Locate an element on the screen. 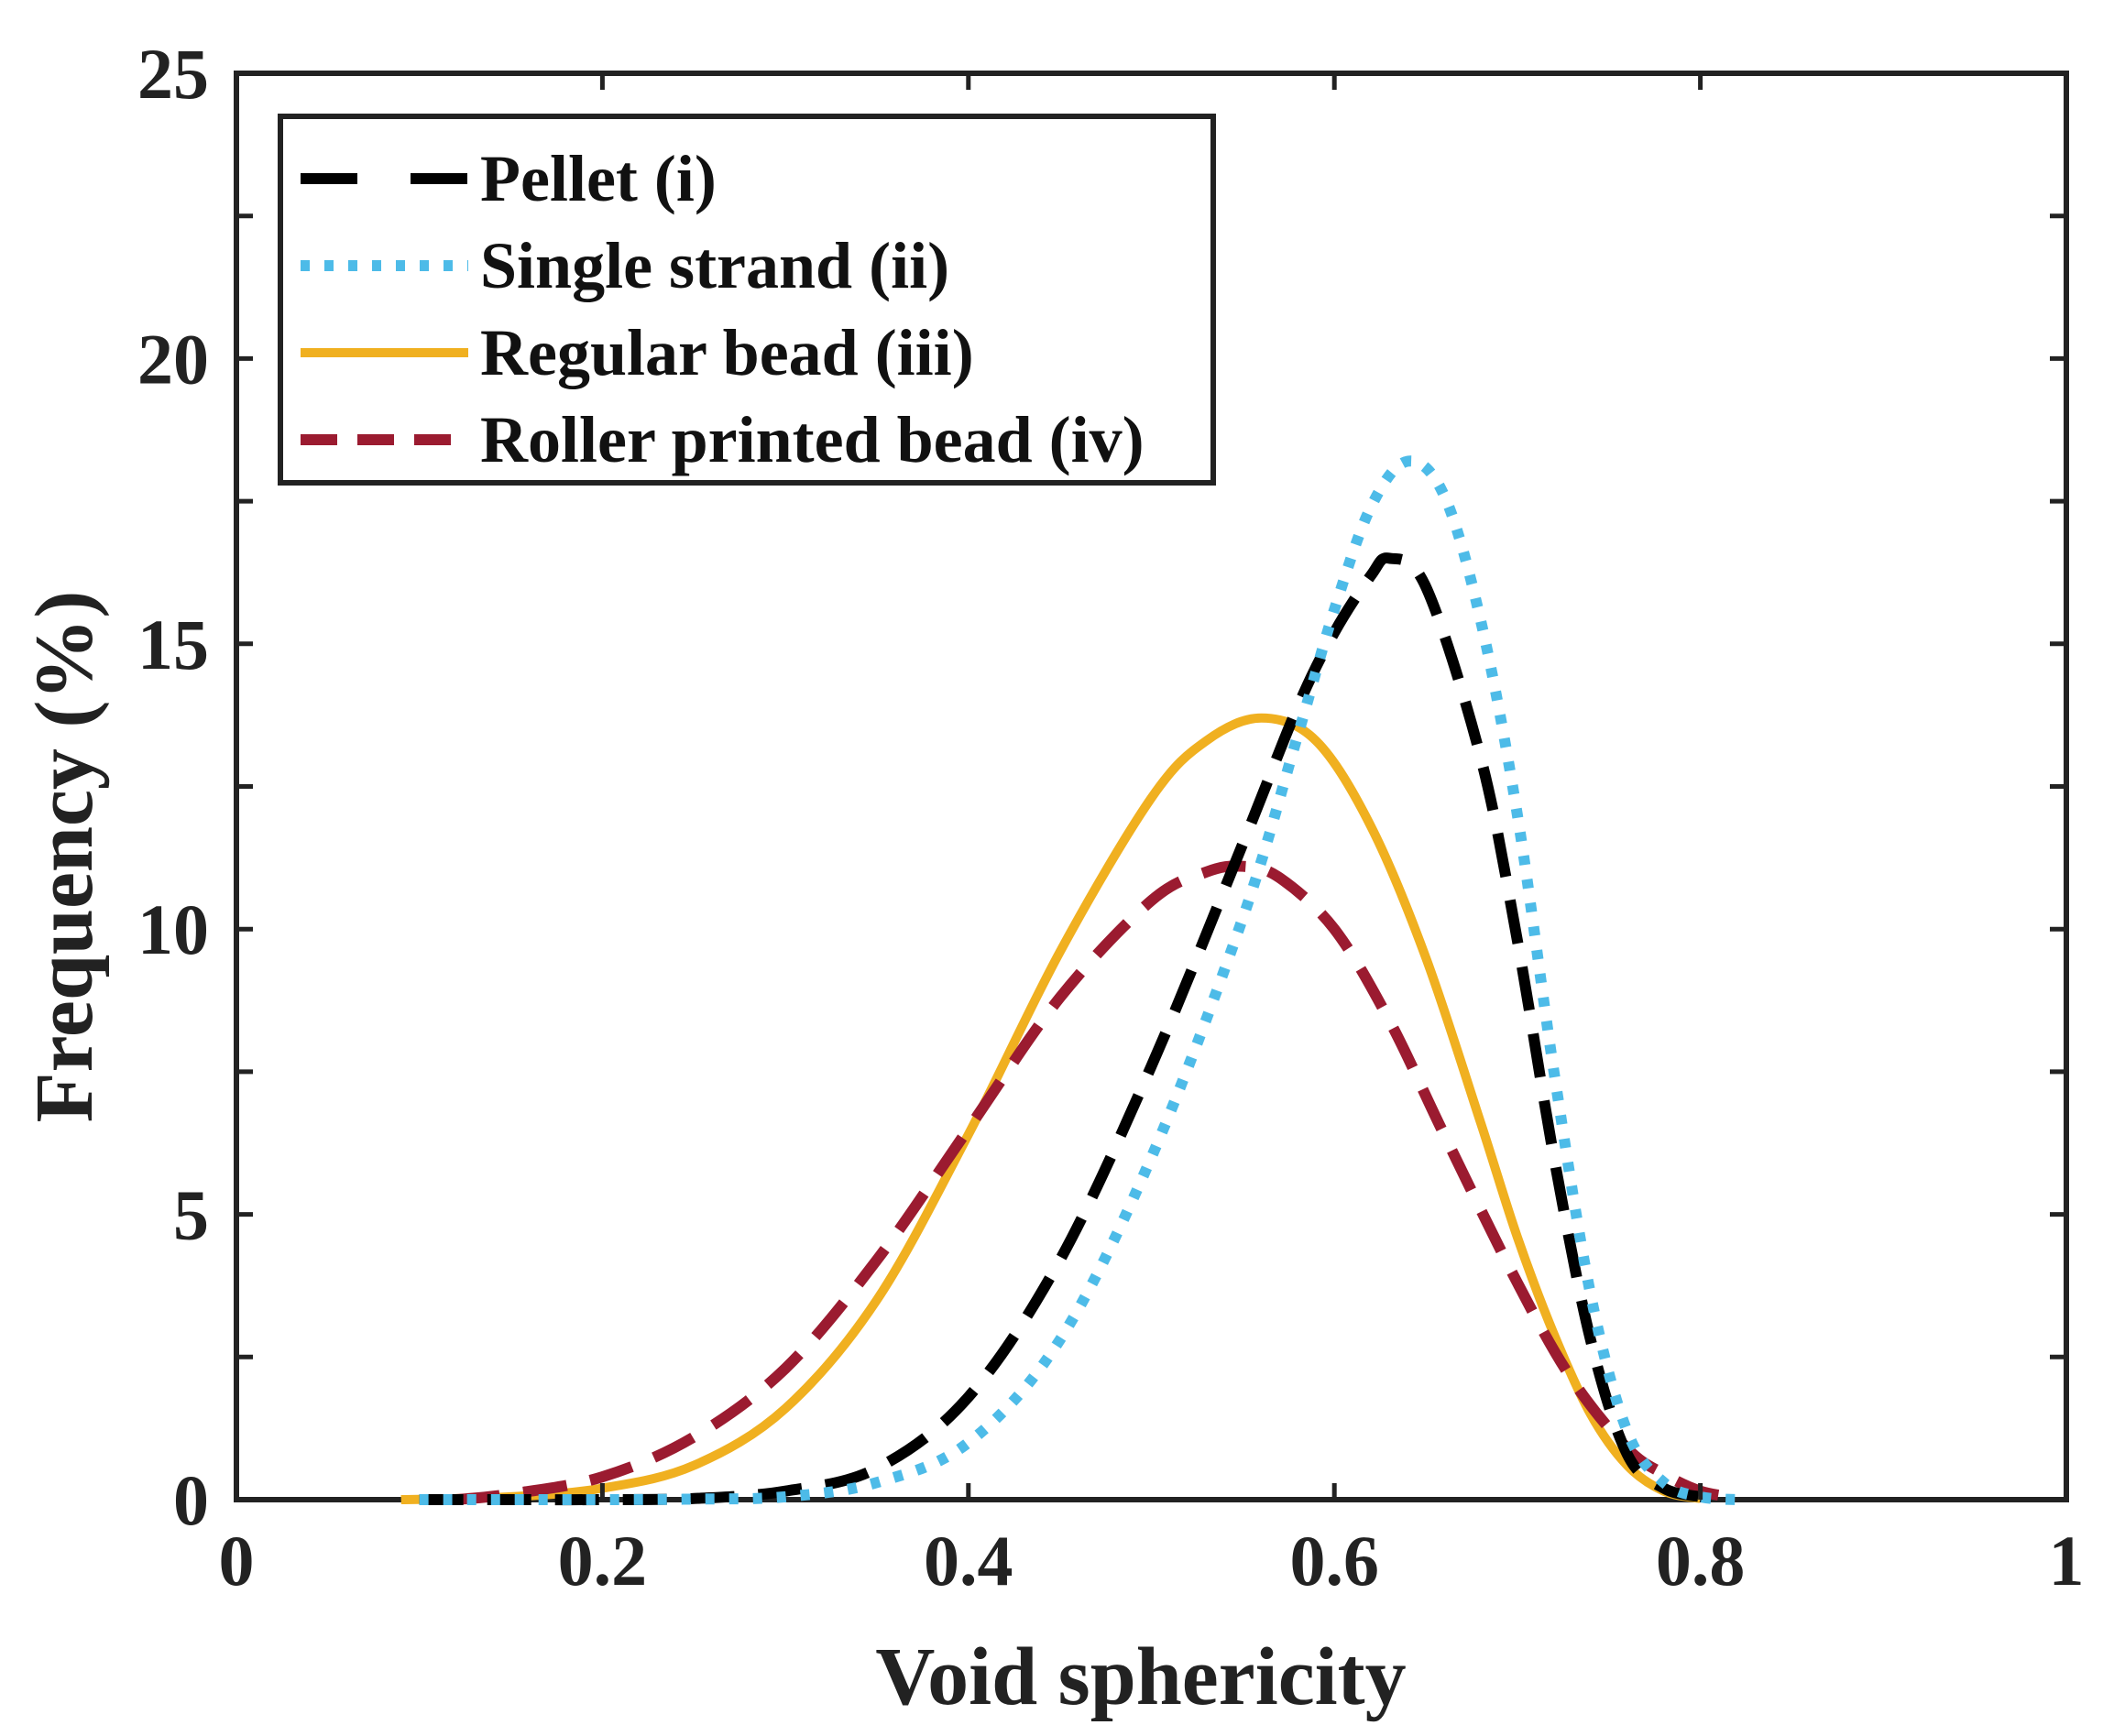 This screenshot has width=2103, height=1736. x-tick-label: 0.4 is located at coordinates (968, 1560).